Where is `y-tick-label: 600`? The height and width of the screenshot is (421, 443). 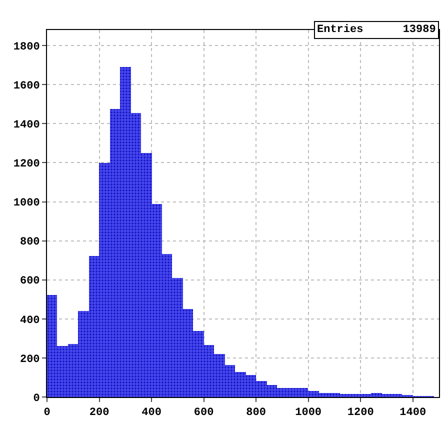
y-tick-label: 600 is located at coordinates (30, 282).